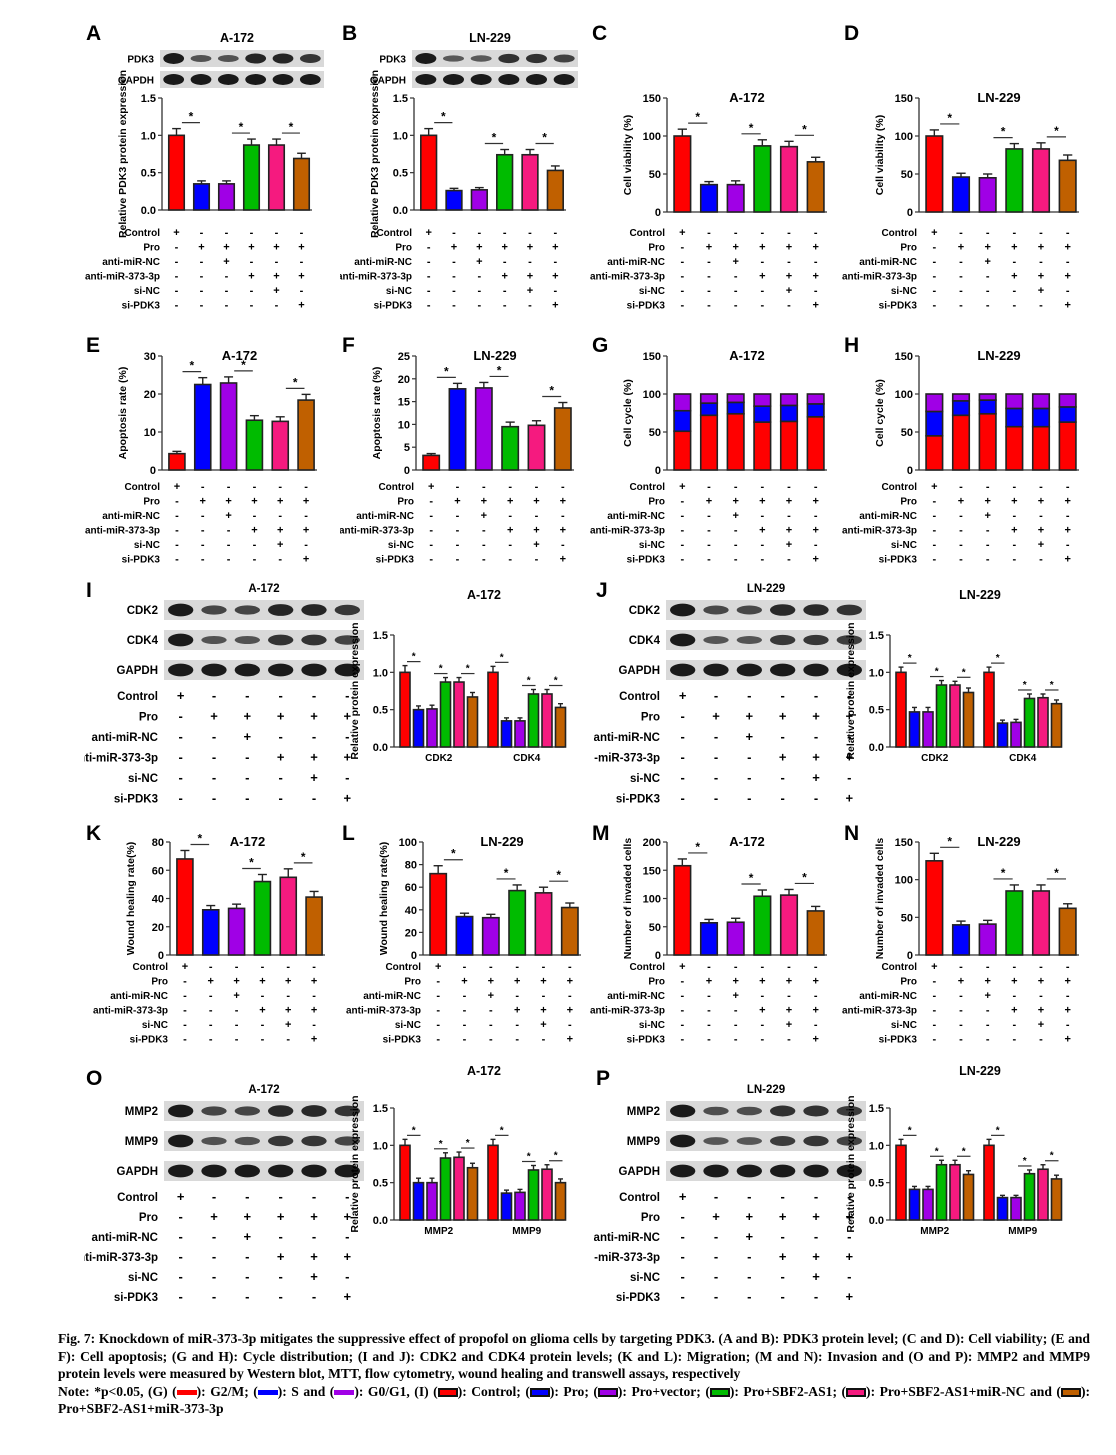 The height and width of the screenshot is (1455, 1116). Describe the element at coordinates (658, 471) in the screenshot. I see `y-tick-label: 0` at that location.